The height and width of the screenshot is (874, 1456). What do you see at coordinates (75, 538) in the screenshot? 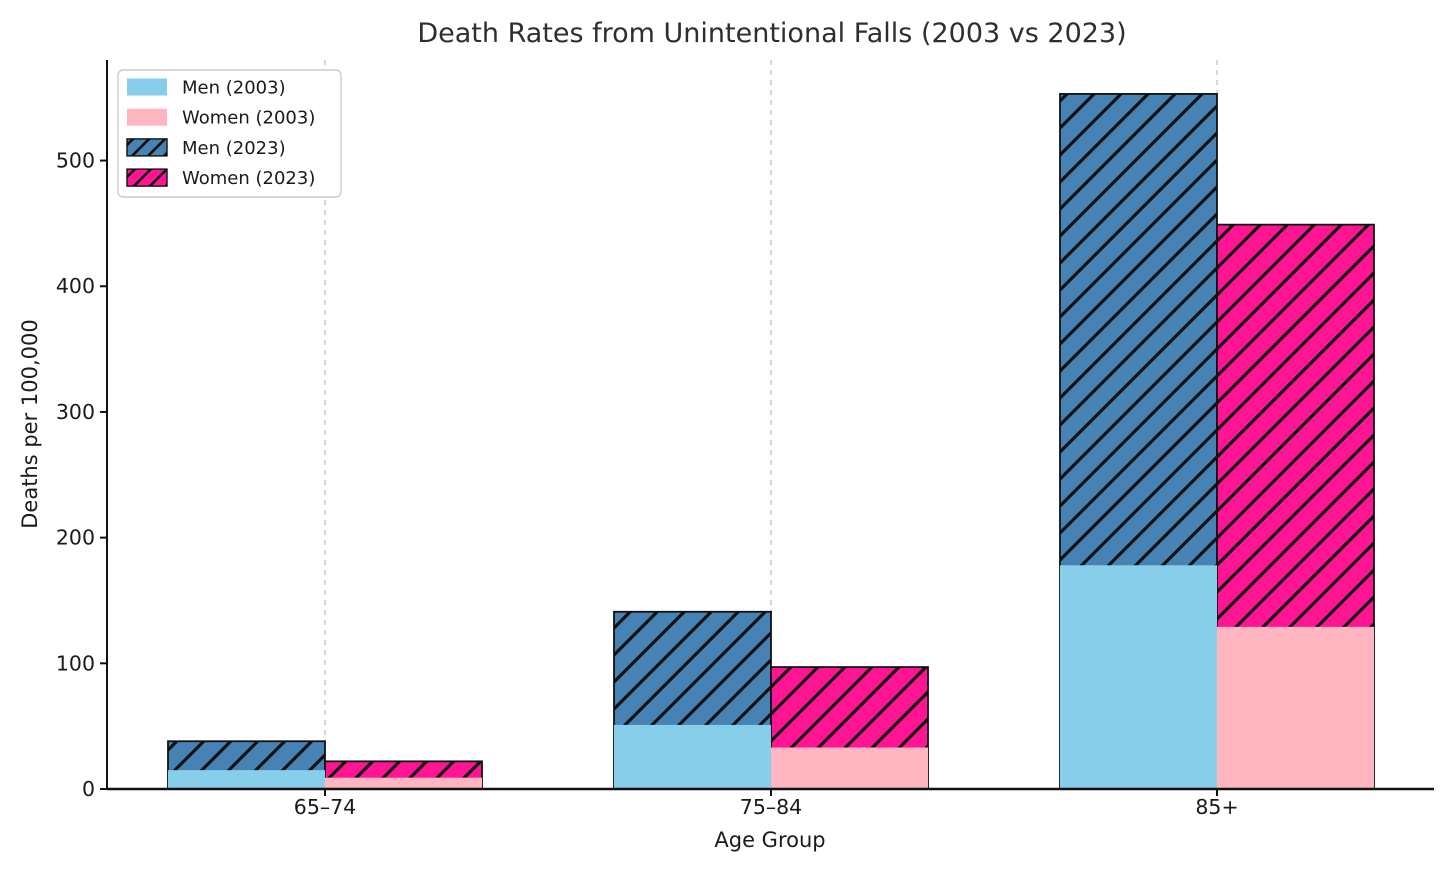
I see `y-tick-label-200: 200` at bounding box center [75, 538].